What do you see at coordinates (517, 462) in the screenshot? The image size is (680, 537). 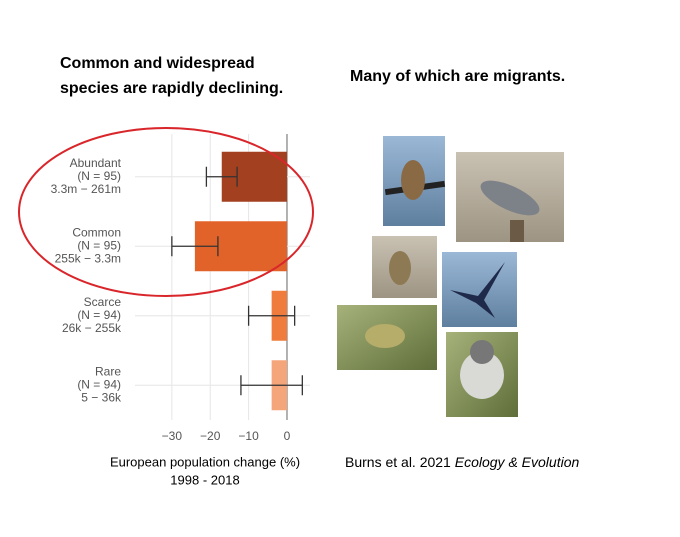 I see `citation-journal: Ecology & Evolution` at bounding box center [517, 462].